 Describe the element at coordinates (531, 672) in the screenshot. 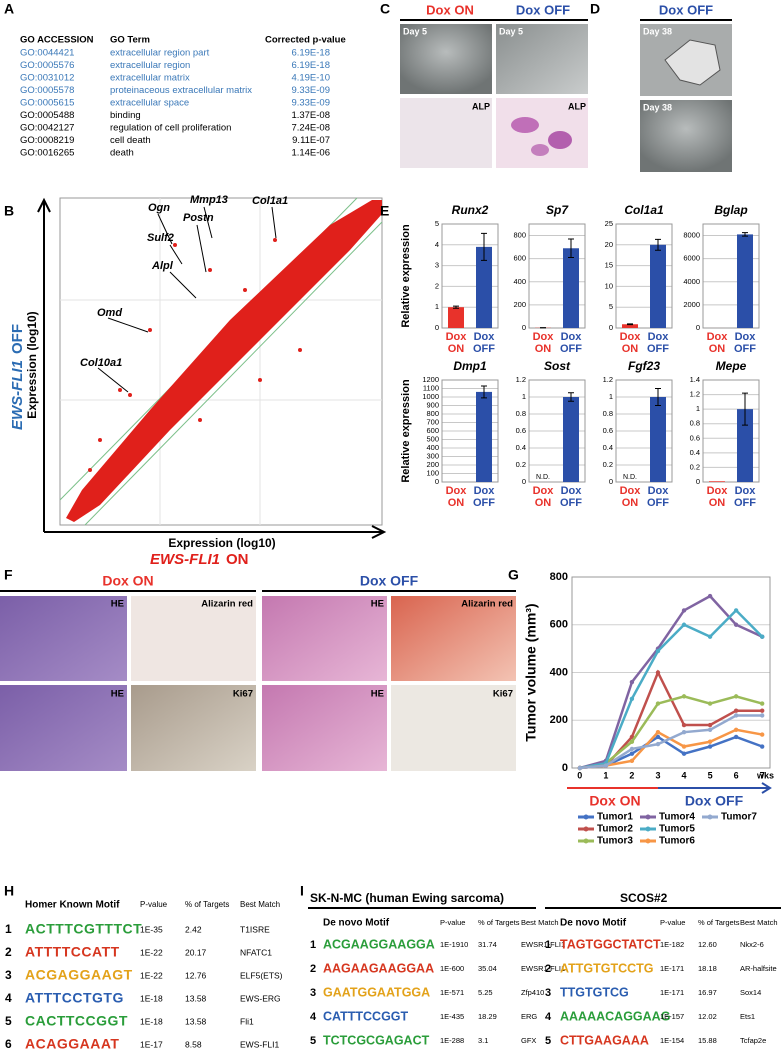

I see `axis-label: Tumor volume (mm³)` at that location.